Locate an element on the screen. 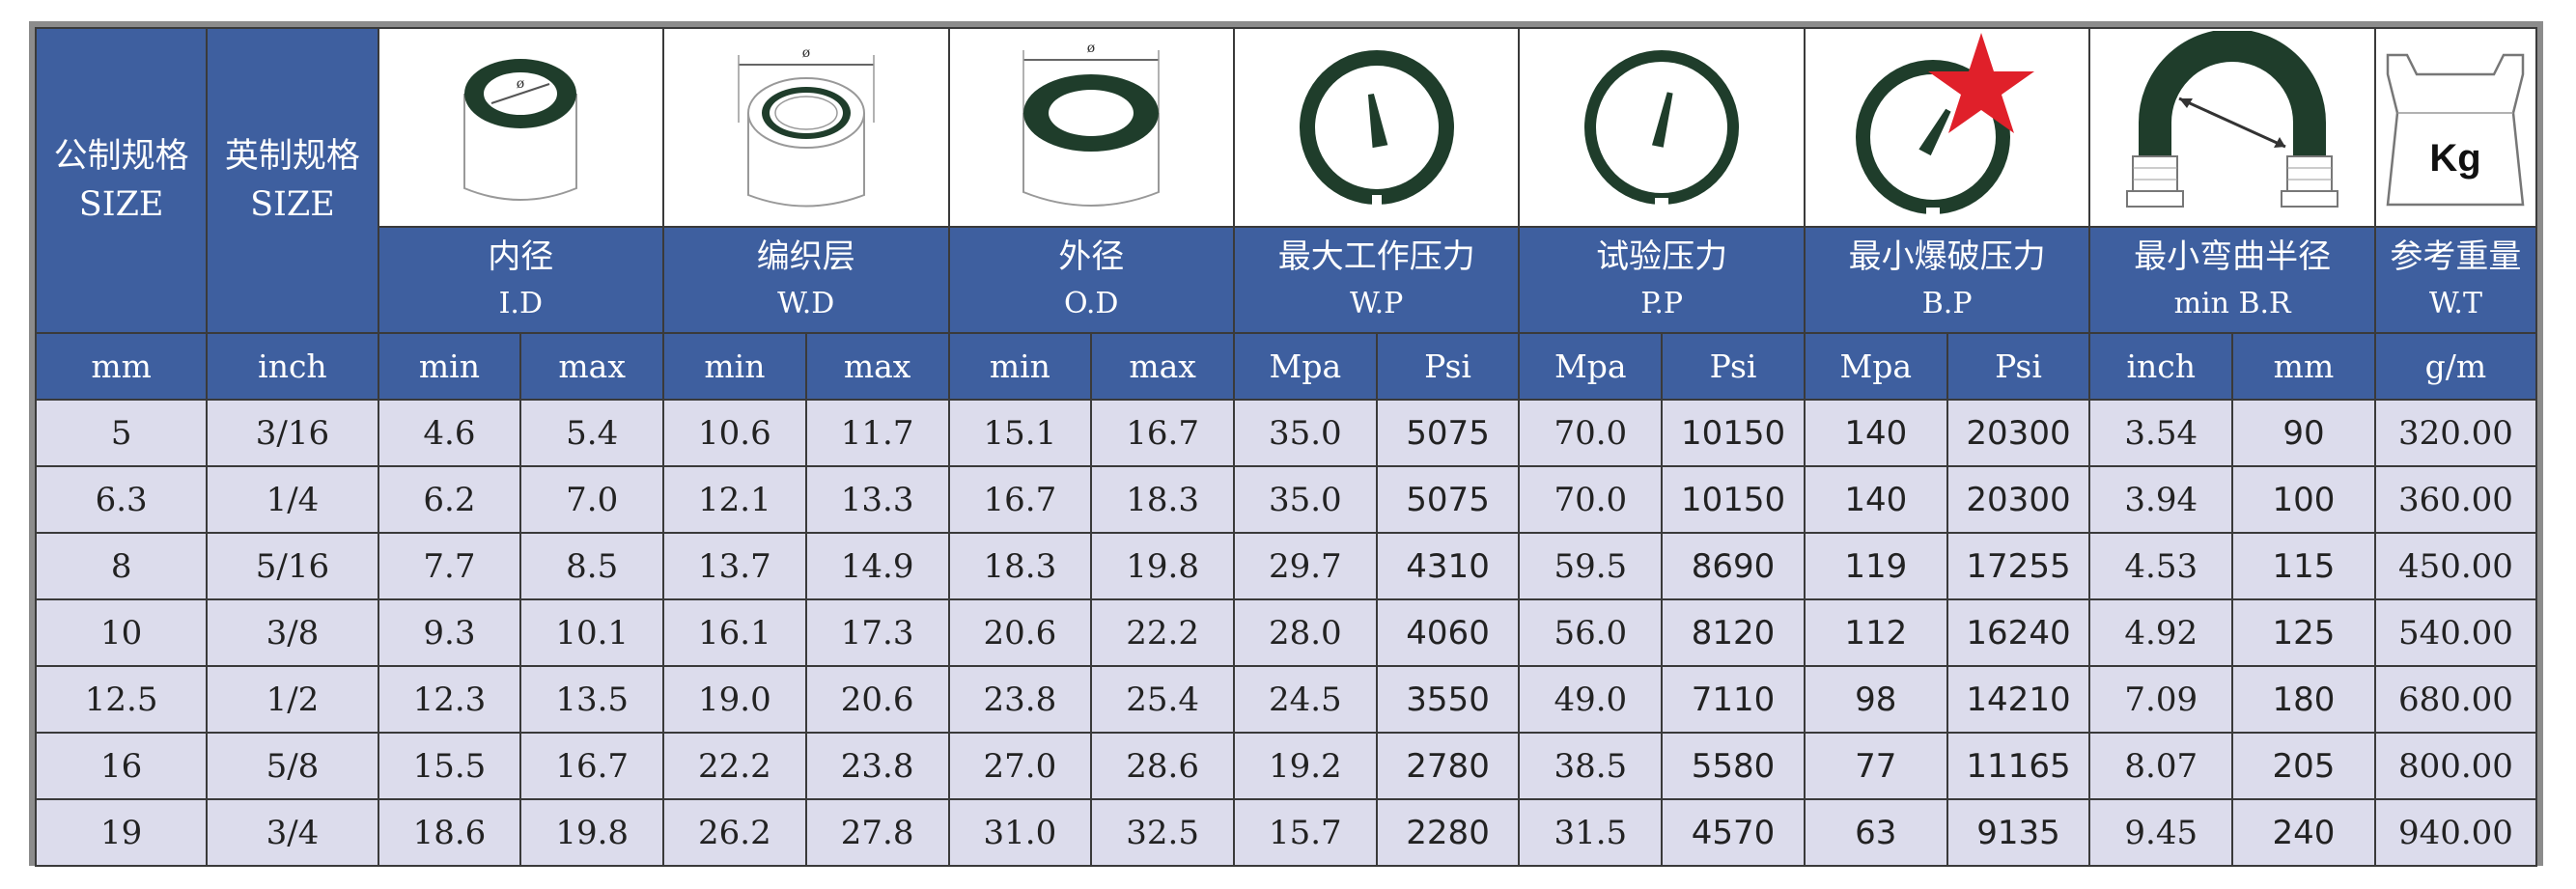 This screenshot has width=2576, height=889. table-cell: 25.4 is located at coordinates (1163, 700).